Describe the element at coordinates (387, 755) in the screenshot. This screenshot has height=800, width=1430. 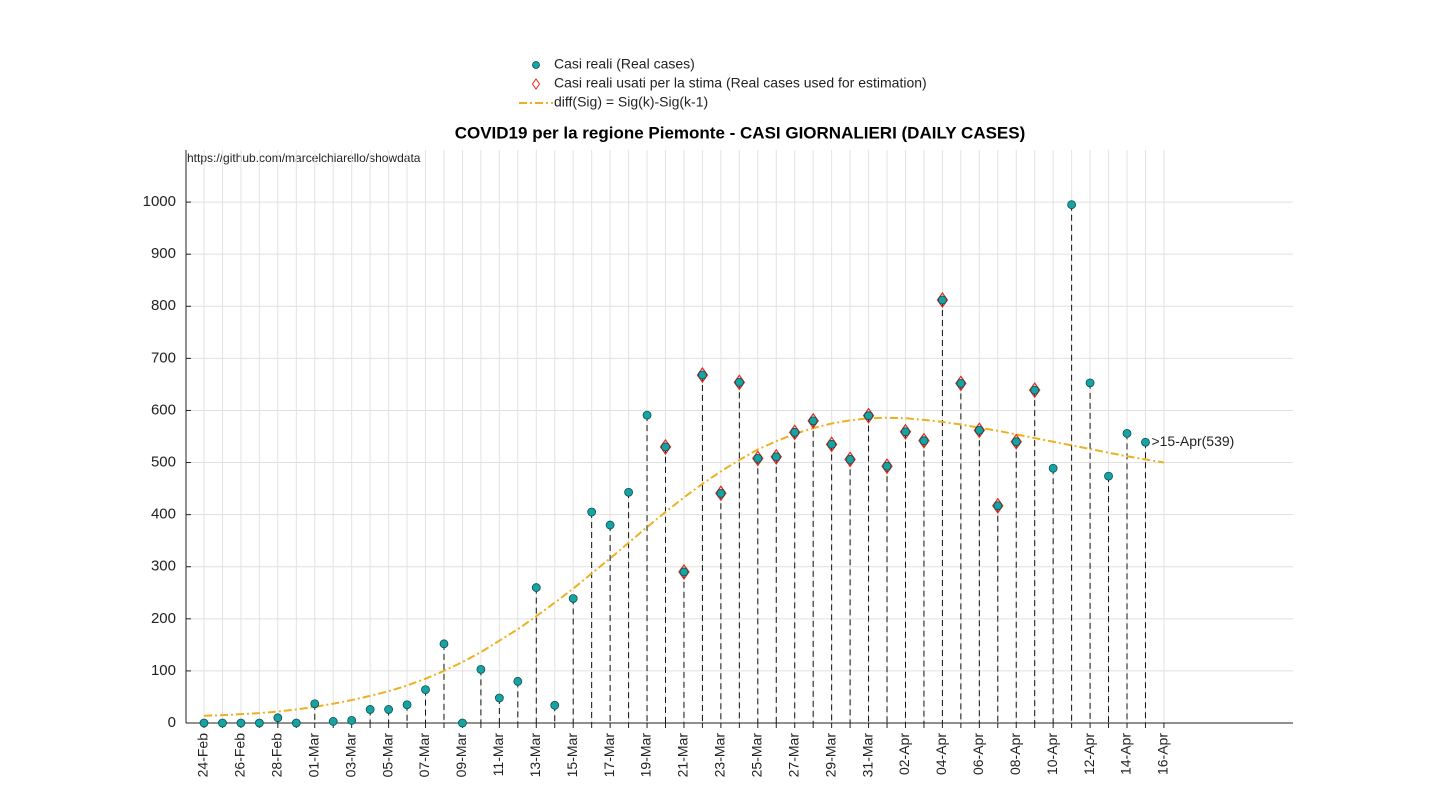
I see `x-tick-label: 05-Mar` at that location.